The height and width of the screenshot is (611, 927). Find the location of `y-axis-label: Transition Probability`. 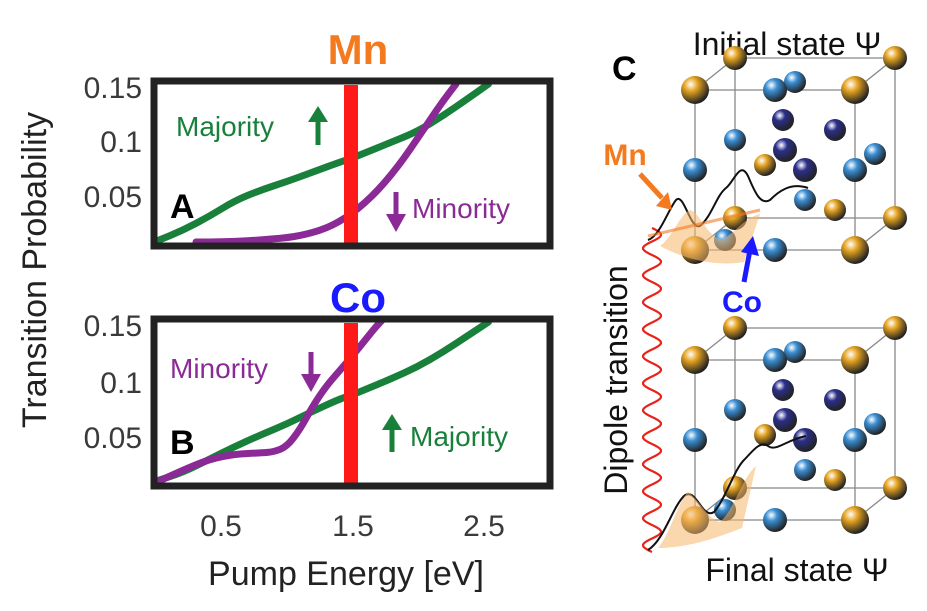

y-axis-label: Transition Probability is located at coordinates (35, 270).